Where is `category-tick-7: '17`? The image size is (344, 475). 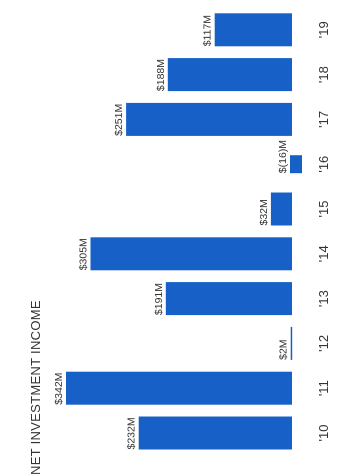 category-tick-7: '17 is located at coordinates (323, 119).